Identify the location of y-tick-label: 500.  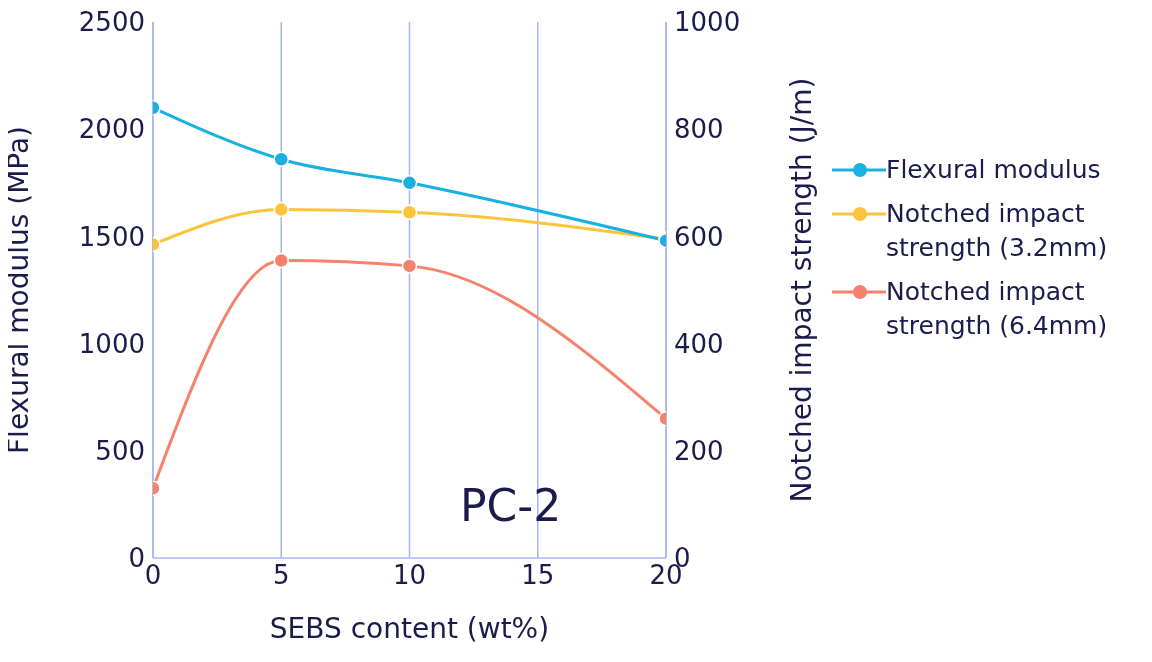
(120, 451).